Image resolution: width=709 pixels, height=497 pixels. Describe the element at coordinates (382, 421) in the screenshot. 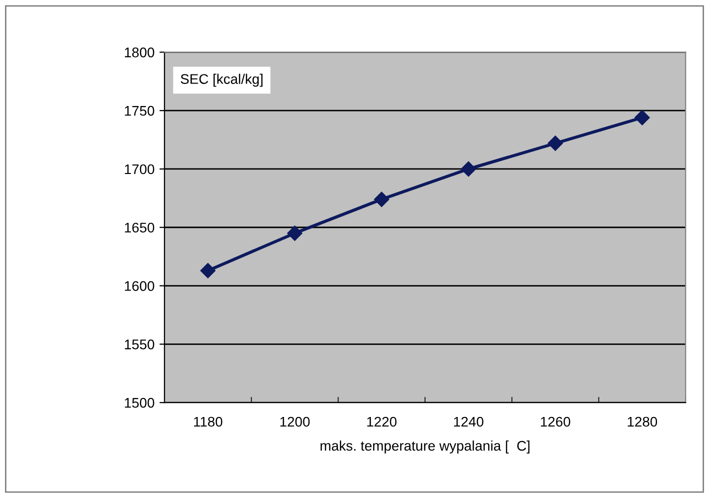

I see `x-tick-label: 1220` at that location.